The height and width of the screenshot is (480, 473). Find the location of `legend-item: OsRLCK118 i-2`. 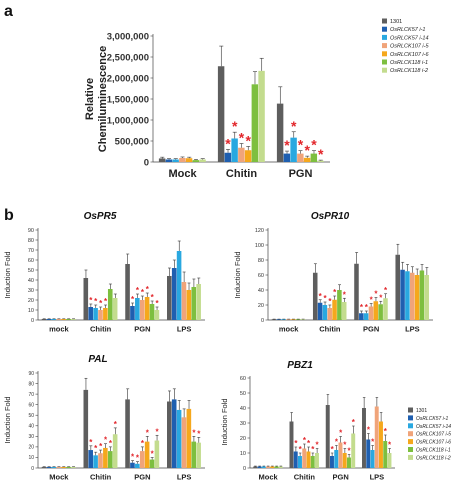

legend-item: OsRLCK118 i-2 is located at coordinates (433, 458).